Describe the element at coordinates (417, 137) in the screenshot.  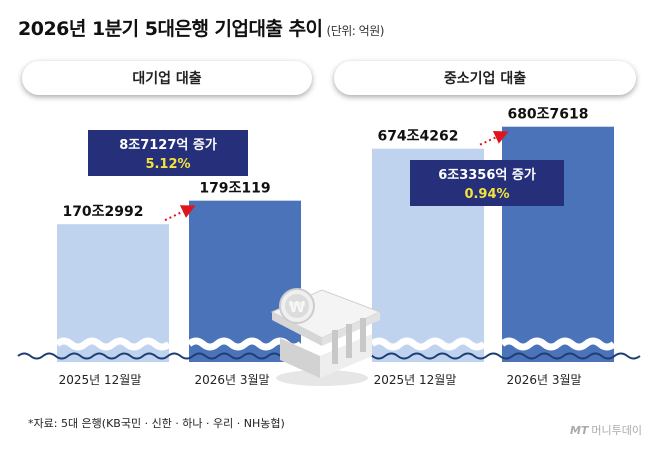
I see `data-label: 674조4262` at that location.